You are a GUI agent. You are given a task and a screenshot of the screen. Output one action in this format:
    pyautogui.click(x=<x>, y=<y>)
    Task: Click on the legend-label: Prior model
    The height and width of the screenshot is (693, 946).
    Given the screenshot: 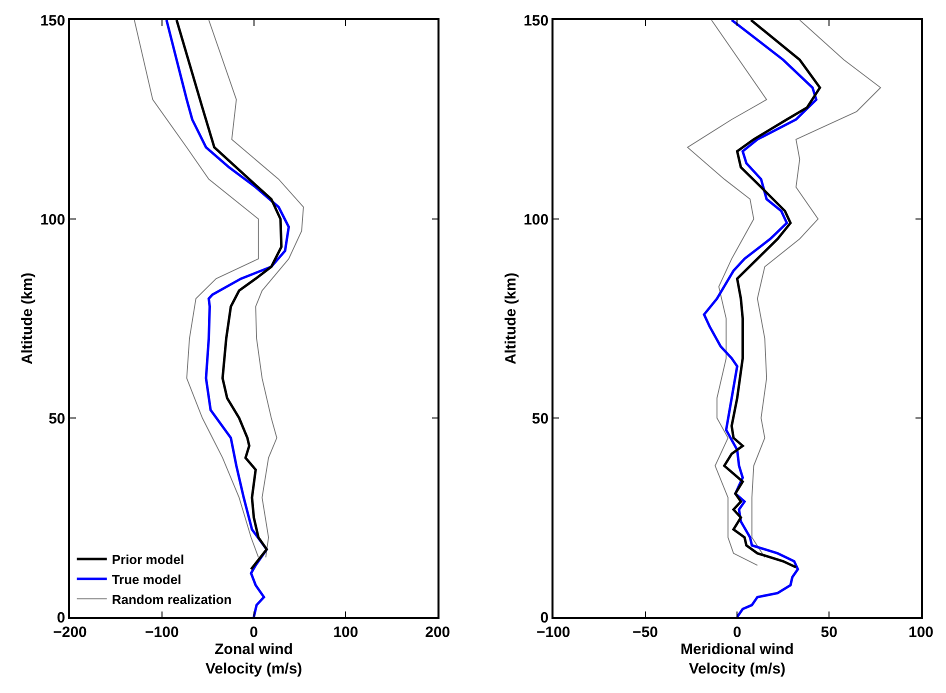 What is the action you would take?
    pyautogui.click(x=148, y=560)
    